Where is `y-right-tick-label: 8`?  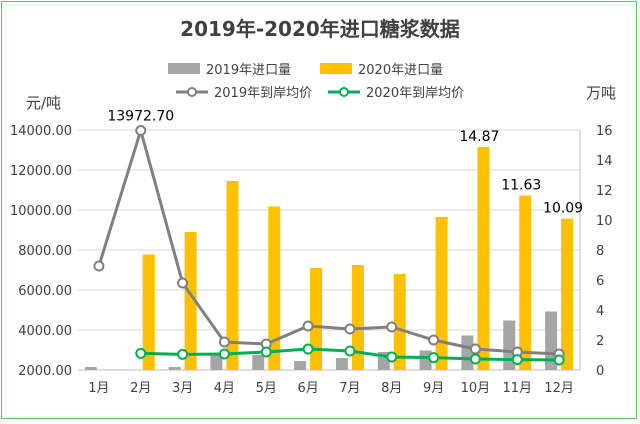
y-right-tick-label: 8 is located at coordinates (600, 251).